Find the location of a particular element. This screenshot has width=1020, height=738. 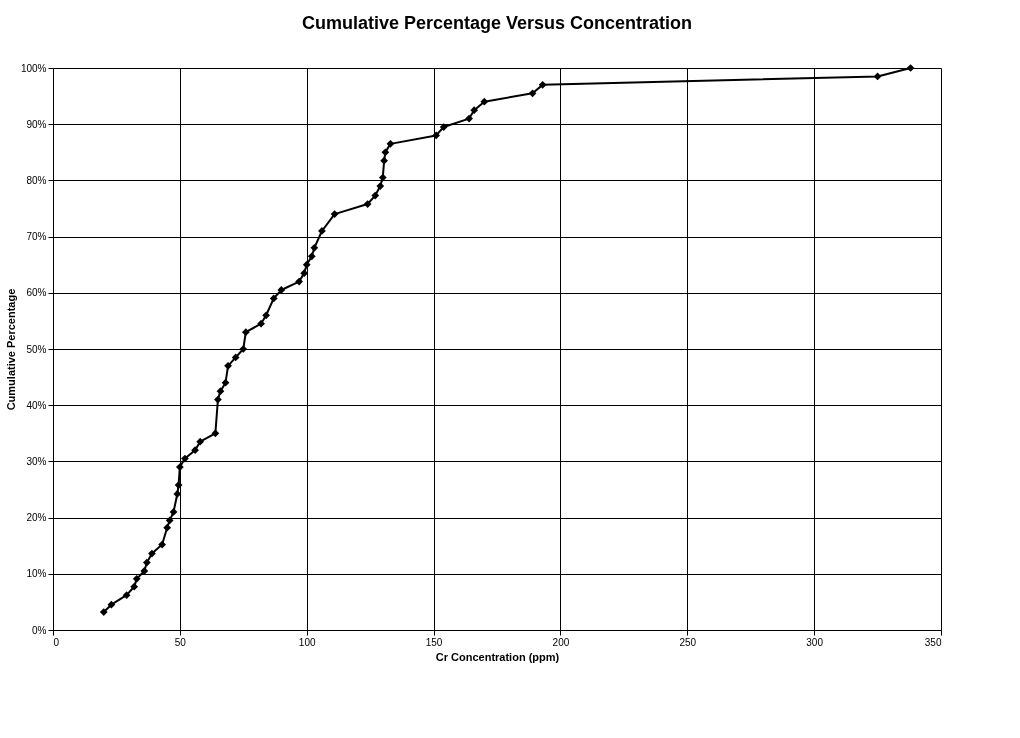

x-tick-label: 0 is located at coordinates (56, 642).